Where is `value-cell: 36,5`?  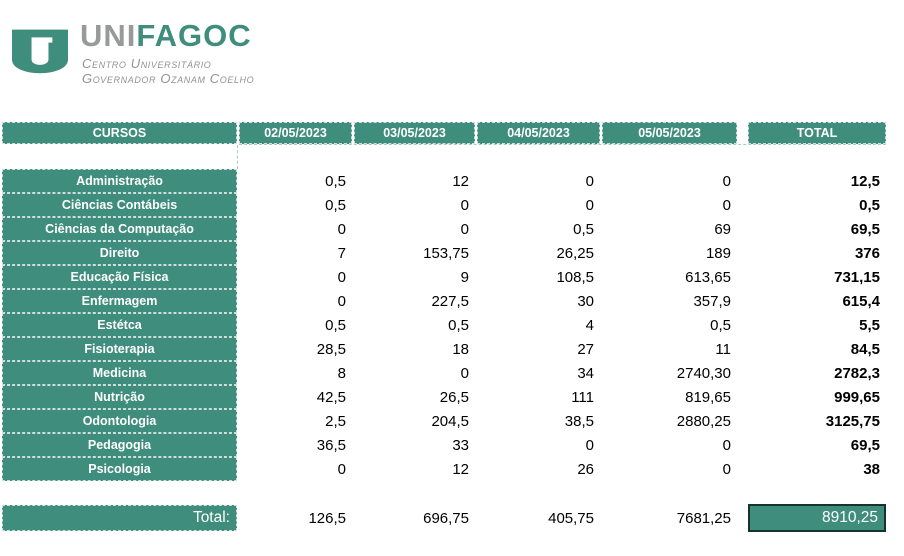 value-cell: 36,5 is located at coordinates (331, 445).